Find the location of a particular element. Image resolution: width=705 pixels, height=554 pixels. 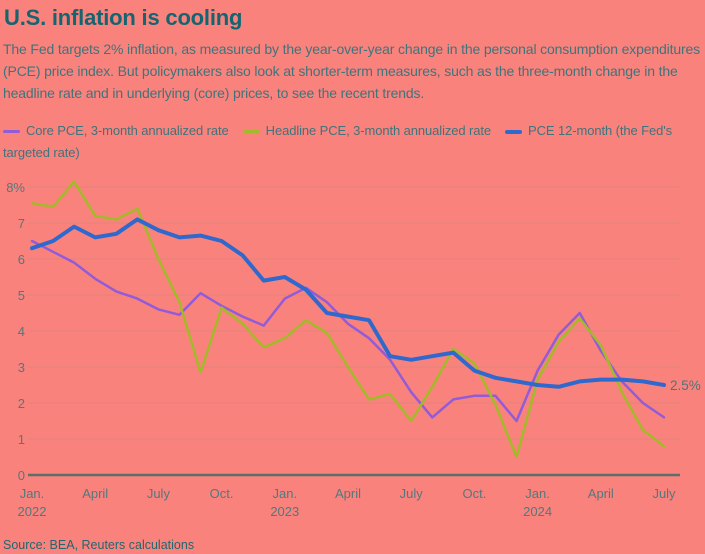

x-tick-label-6: July is located at coordinates (159, 493).